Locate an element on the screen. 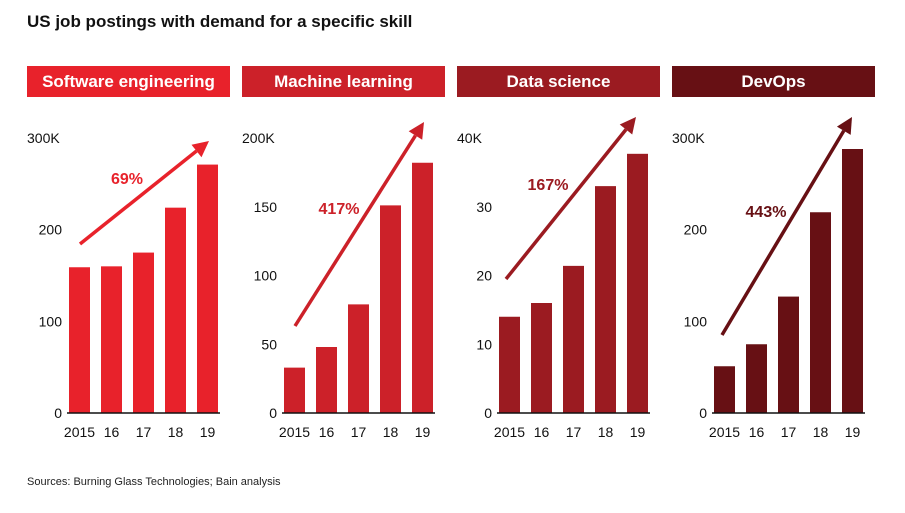 This screenshot has height=513, width=905. y-tick-label: 40K is located at coordinates (470, 138).